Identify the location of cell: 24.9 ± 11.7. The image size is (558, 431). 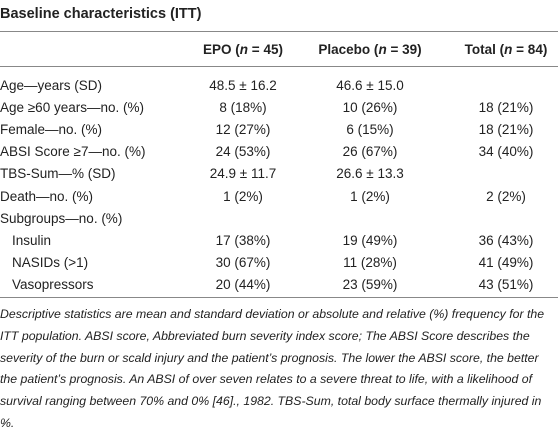
(243, 174).